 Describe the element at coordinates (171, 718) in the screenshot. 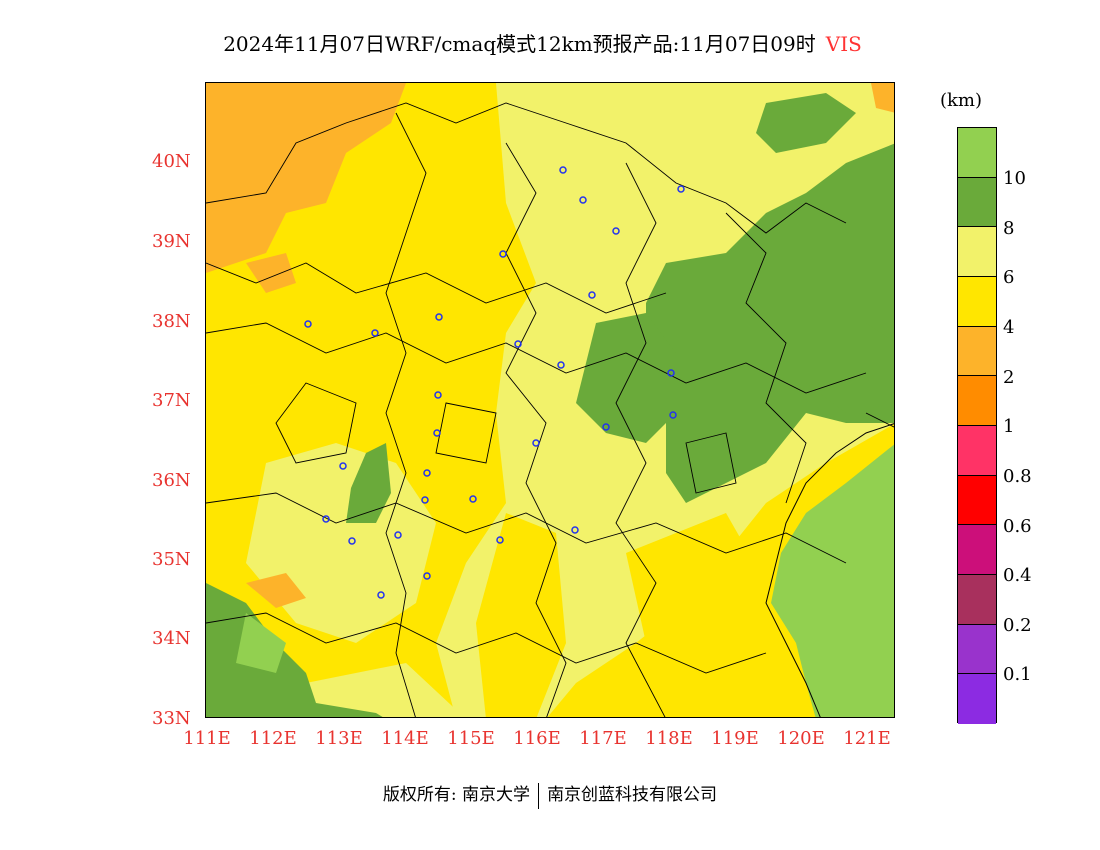

I see `lat-label-33n: 33N` at that location.